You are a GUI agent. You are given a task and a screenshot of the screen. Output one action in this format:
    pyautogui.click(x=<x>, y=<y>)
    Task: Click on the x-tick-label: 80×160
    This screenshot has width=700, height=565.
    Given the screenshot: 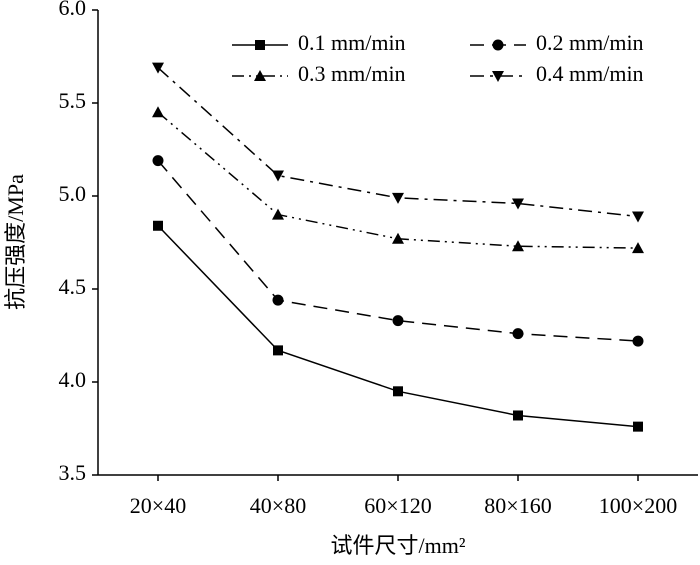 What is the action you would take?
    pyautogui.click(x=517, y=505)
    